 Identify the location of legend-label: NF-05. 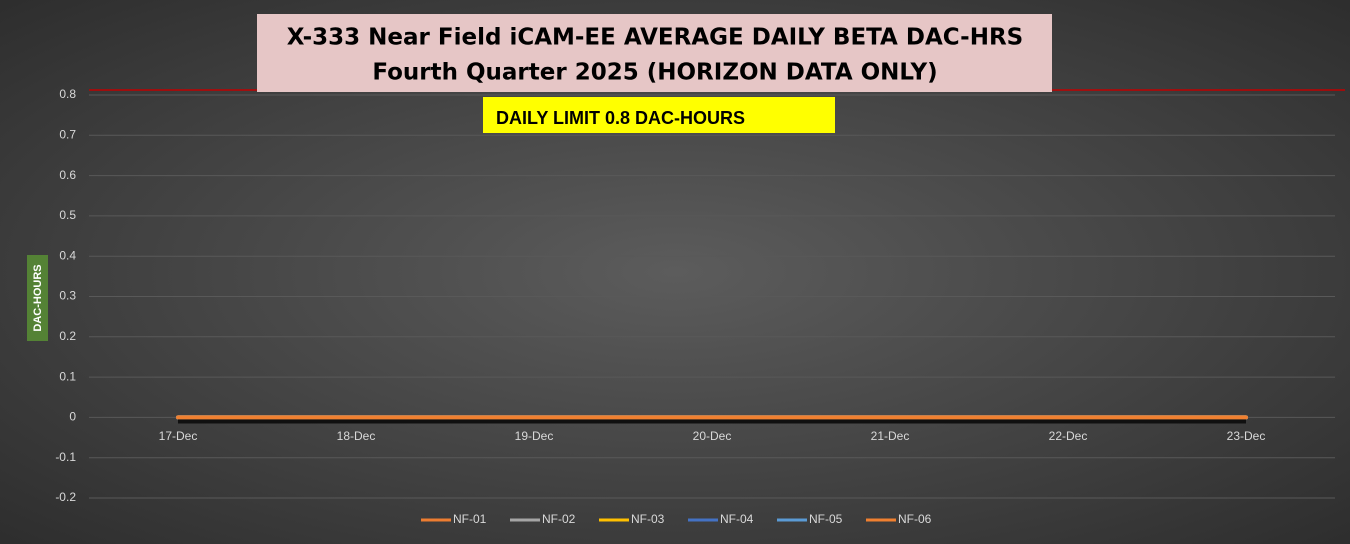
(826, 519).